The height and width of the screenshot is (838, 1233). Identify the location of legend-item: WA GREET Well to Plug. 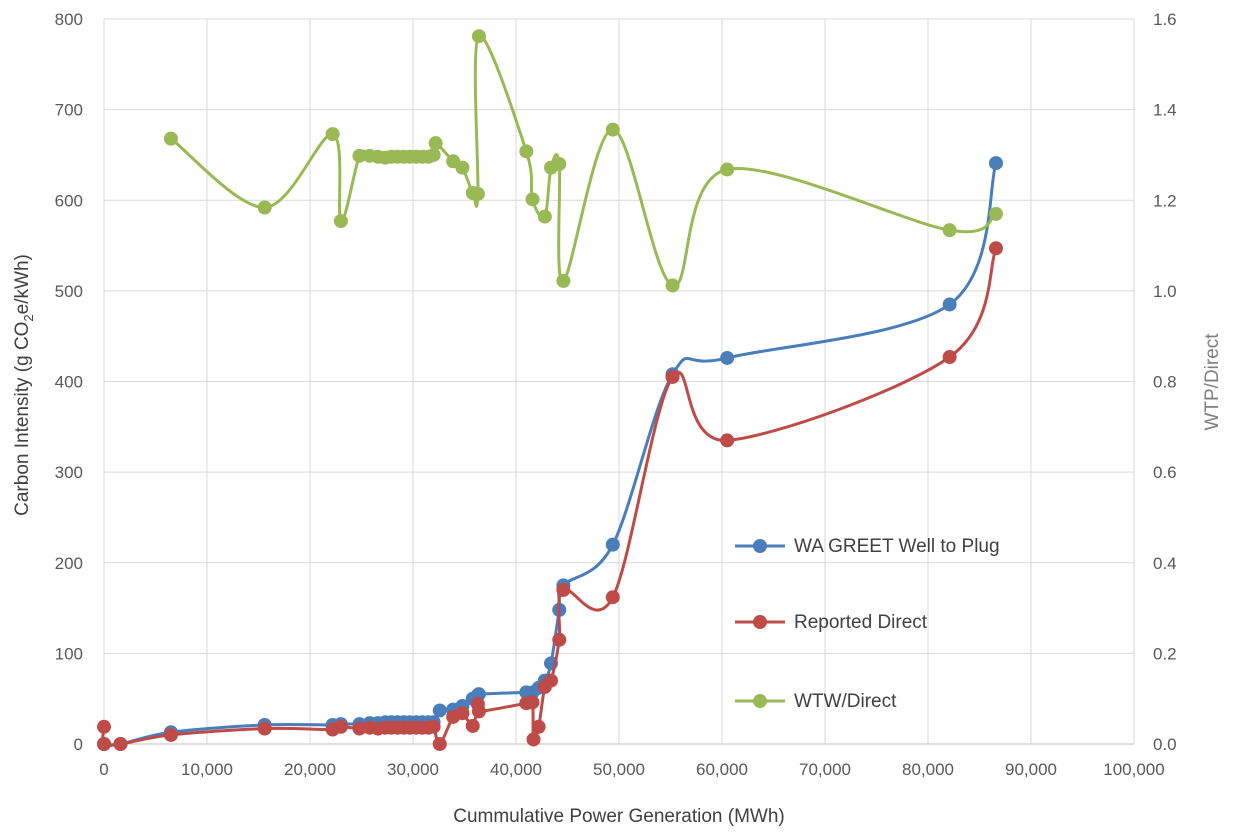
(867, 546).